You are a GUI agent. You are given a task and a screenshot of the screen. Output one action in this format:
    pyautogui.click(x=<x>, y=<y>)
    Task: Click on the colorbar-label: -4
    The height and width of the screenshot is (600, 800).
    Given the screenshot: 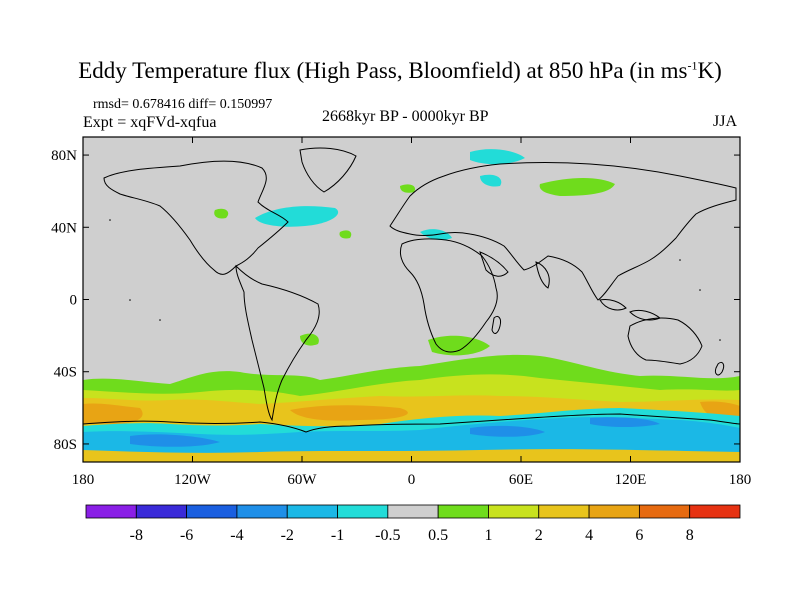 What is the action you would take?
    pyautogui.click(x=236, y=535)
    